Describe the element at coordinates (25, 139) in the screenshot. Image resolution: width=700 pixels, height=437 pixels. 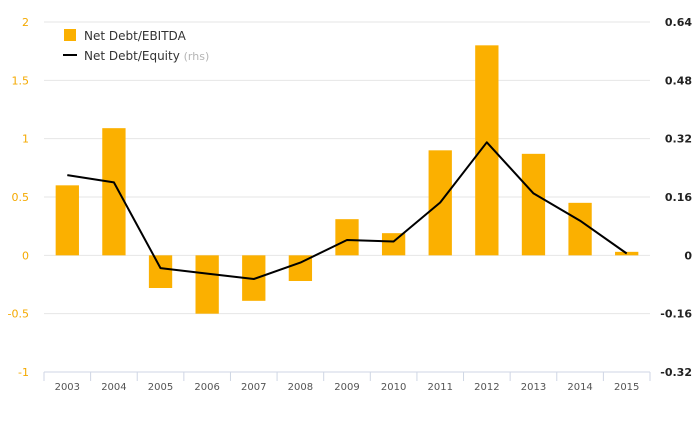
I see `y-left-tick-label: 1` at that location.